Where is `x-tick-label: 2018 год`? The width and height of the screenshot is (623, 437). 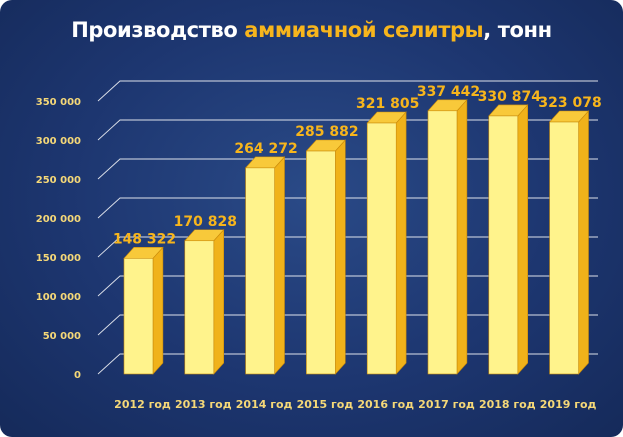 x-tick-label: 2018 год is located at coordinates (507, 404).